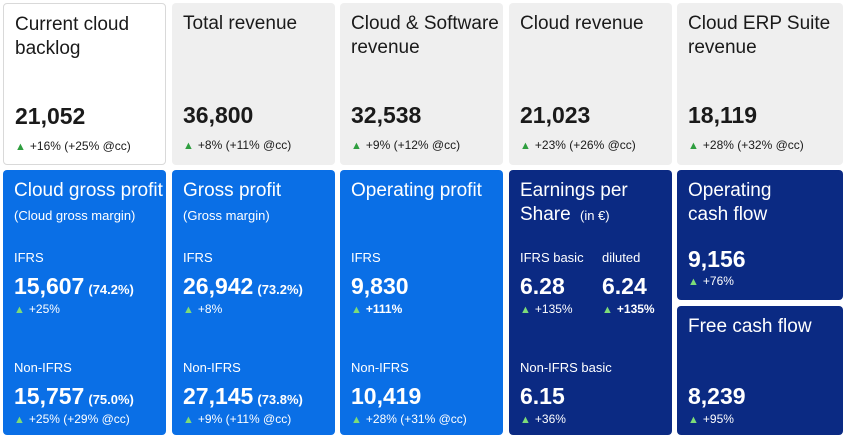 This screenshot has height=442, width=850. What do you see at coordinates (50, 116) in the screenshot?
I see `kpi-value: 21,052` at bounding box center [50, 116].